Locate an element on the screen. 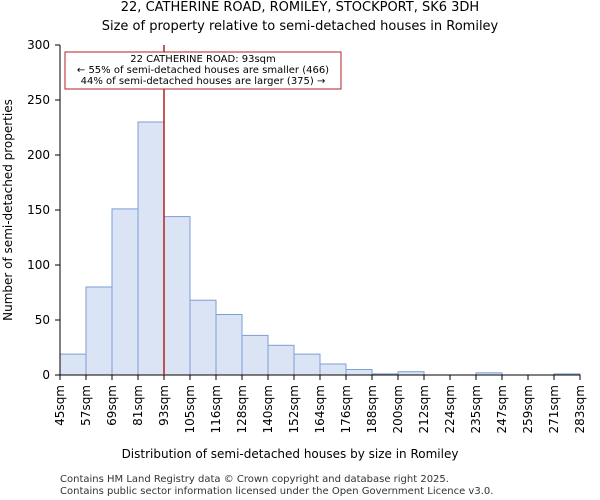 This screenshot has width=600, height=500. y-axis-label: Number of semi-detached properties is located at coordinates (8, 210).